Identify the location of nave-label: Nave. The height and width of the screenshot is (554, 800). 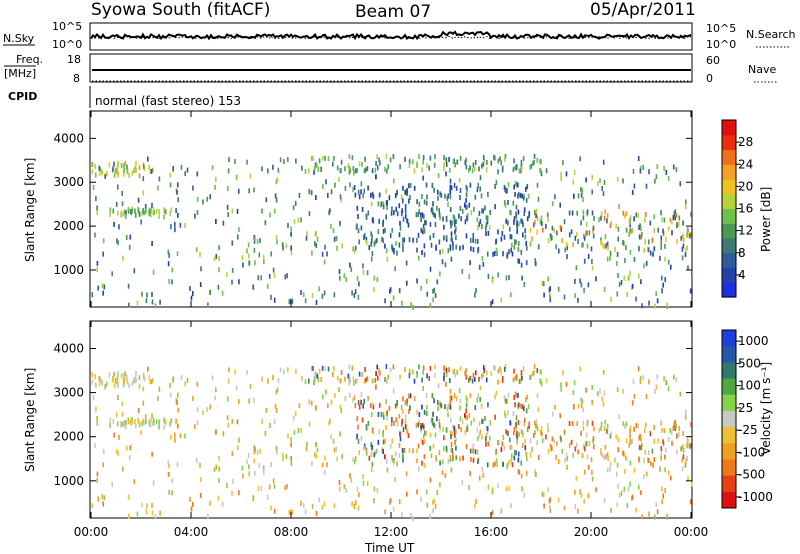
(762, 69).